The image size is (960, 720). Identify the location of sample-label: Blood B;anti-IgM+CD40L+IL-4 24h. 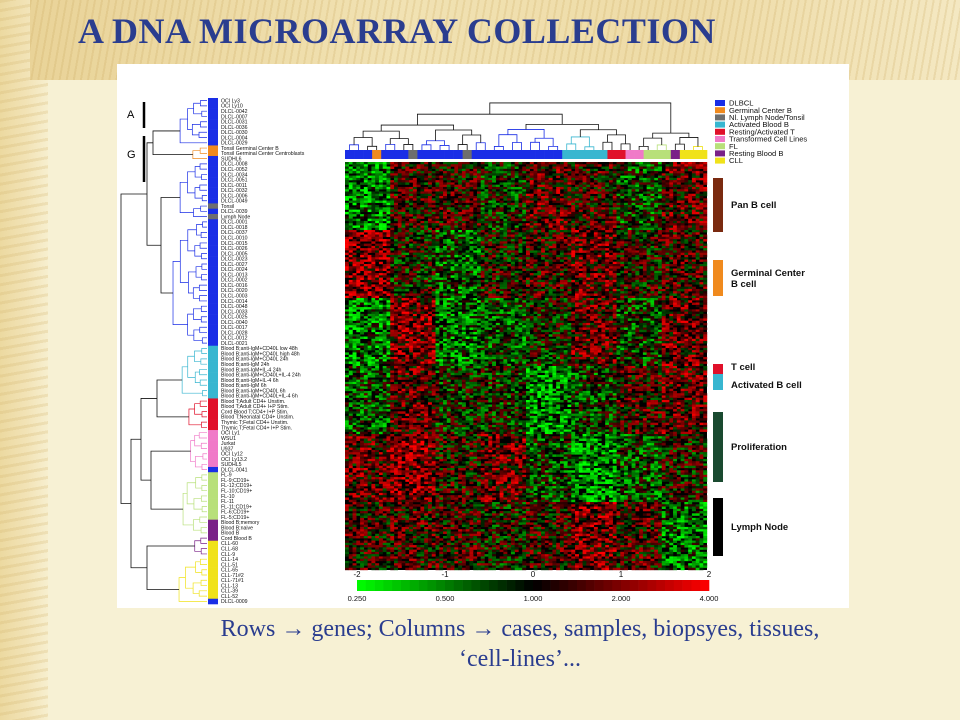
(261, 376).